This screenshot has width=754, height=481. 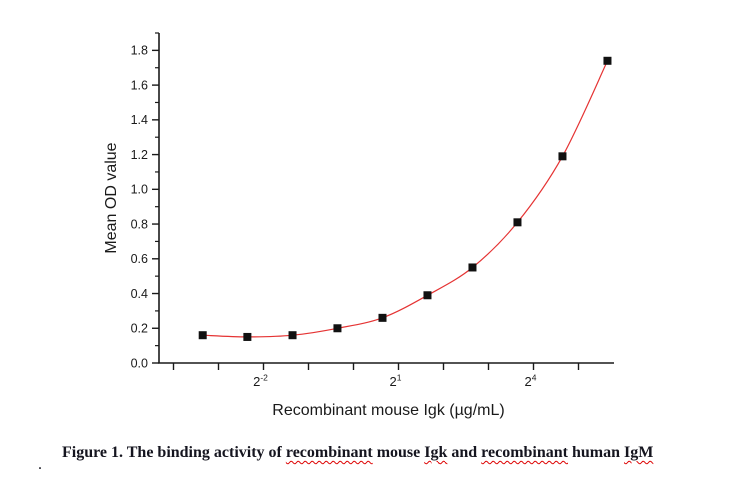 What do you see at coordinates (436, 452) in the screenshot?
I see `caption-segment-misspelled: Igk` at bounding box center [436, 452].